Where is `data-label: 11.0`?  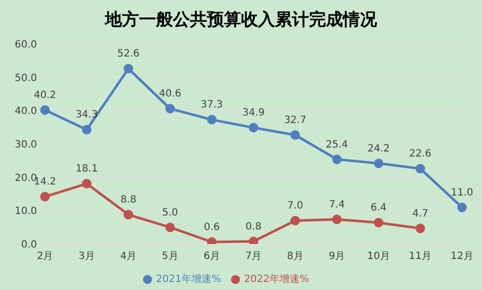 data-label: 11.0 is located at coordinates (462, 192).